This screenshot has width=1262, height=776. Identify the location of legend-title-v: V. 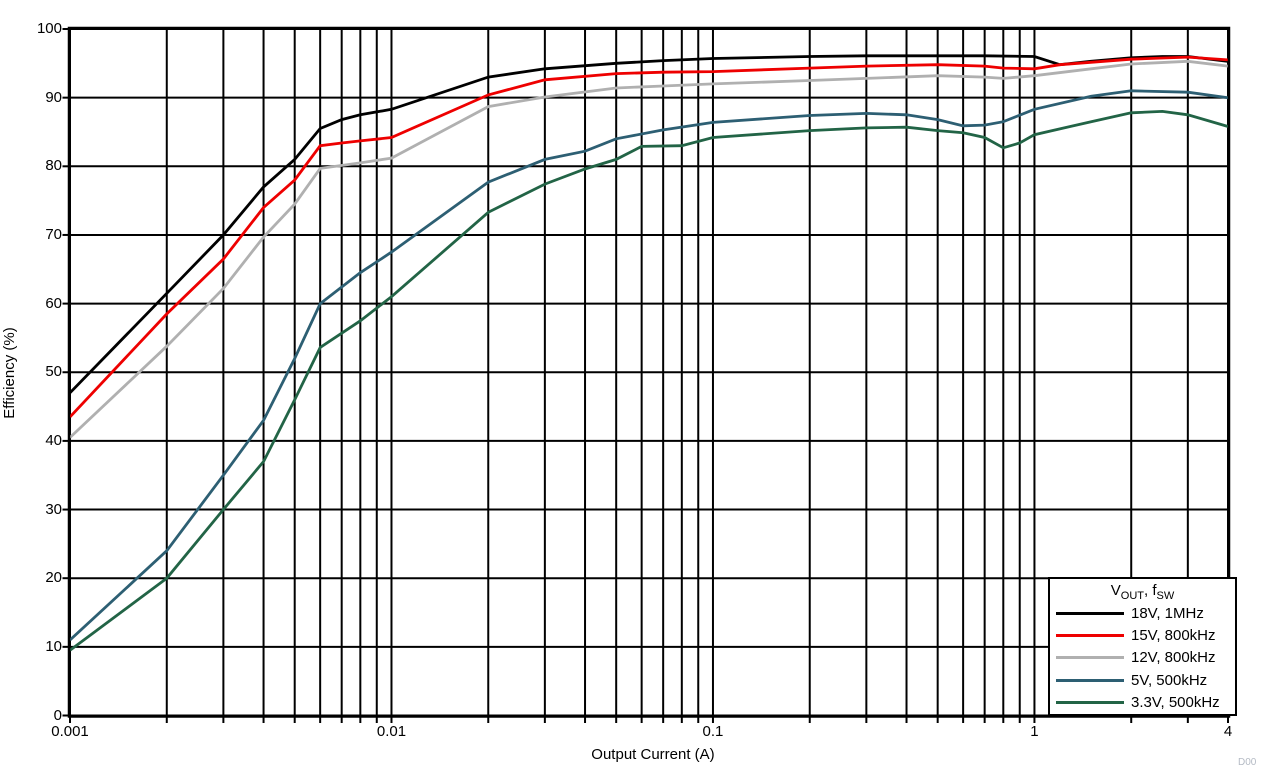
(1115, 590).